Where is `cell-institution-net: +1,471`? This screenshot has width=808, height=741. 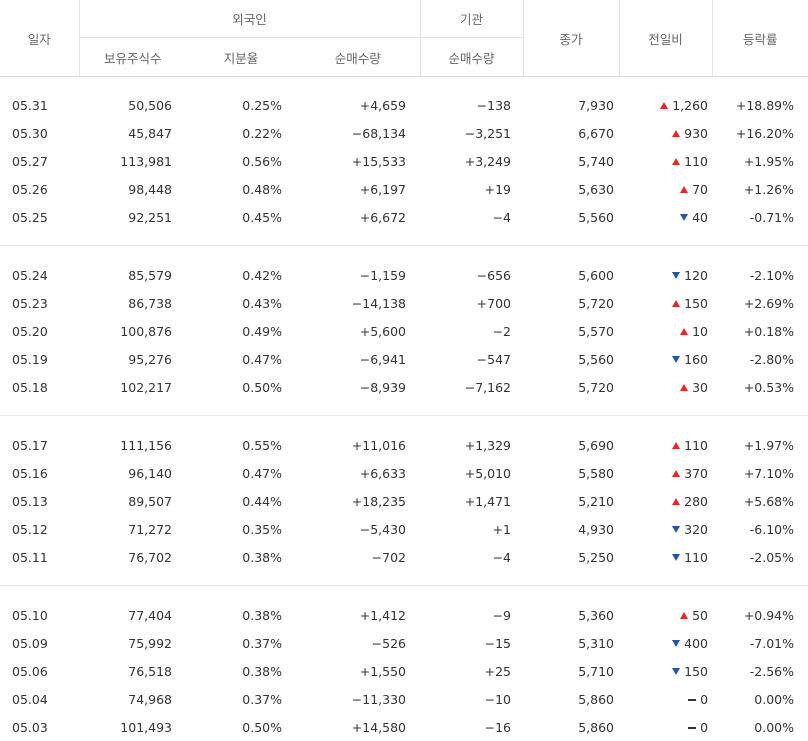 cell-institution-net: +1,471 is located at coordinates (471, 501).